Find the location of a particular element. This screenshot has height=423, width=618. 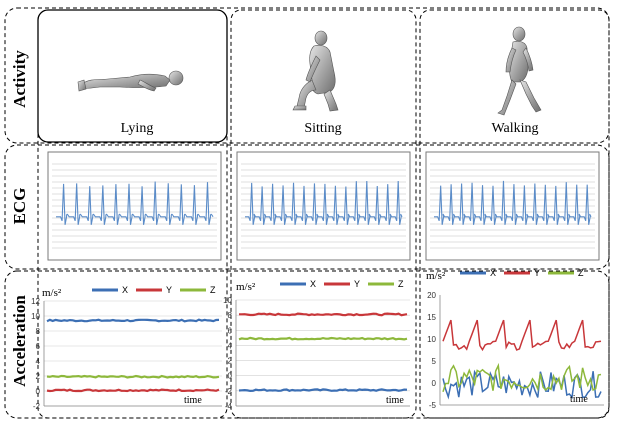

row-labels: Activity ECG Acceleration is located at coordinates (19, 218).